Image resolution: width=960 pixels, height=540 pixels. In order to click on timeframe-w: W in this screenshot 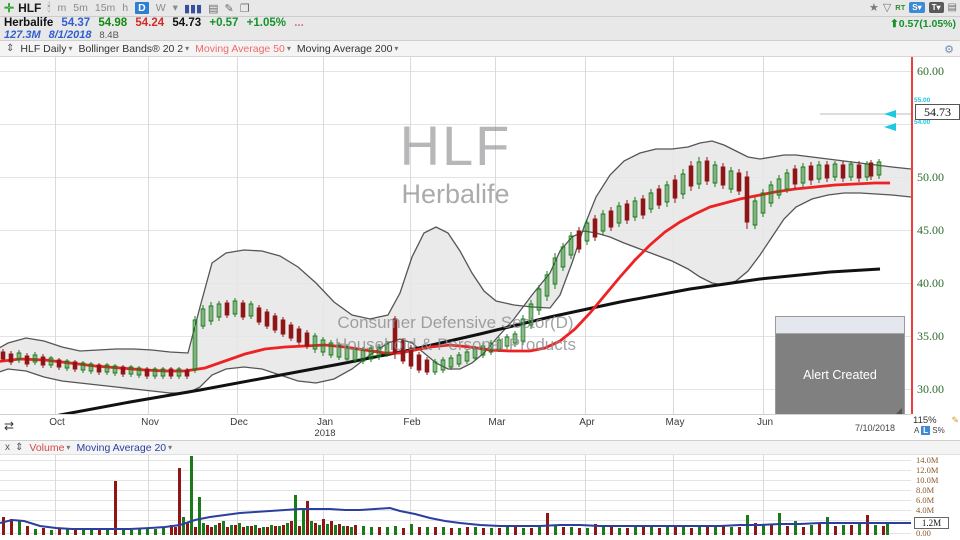, I will do `click(160, 8)`.